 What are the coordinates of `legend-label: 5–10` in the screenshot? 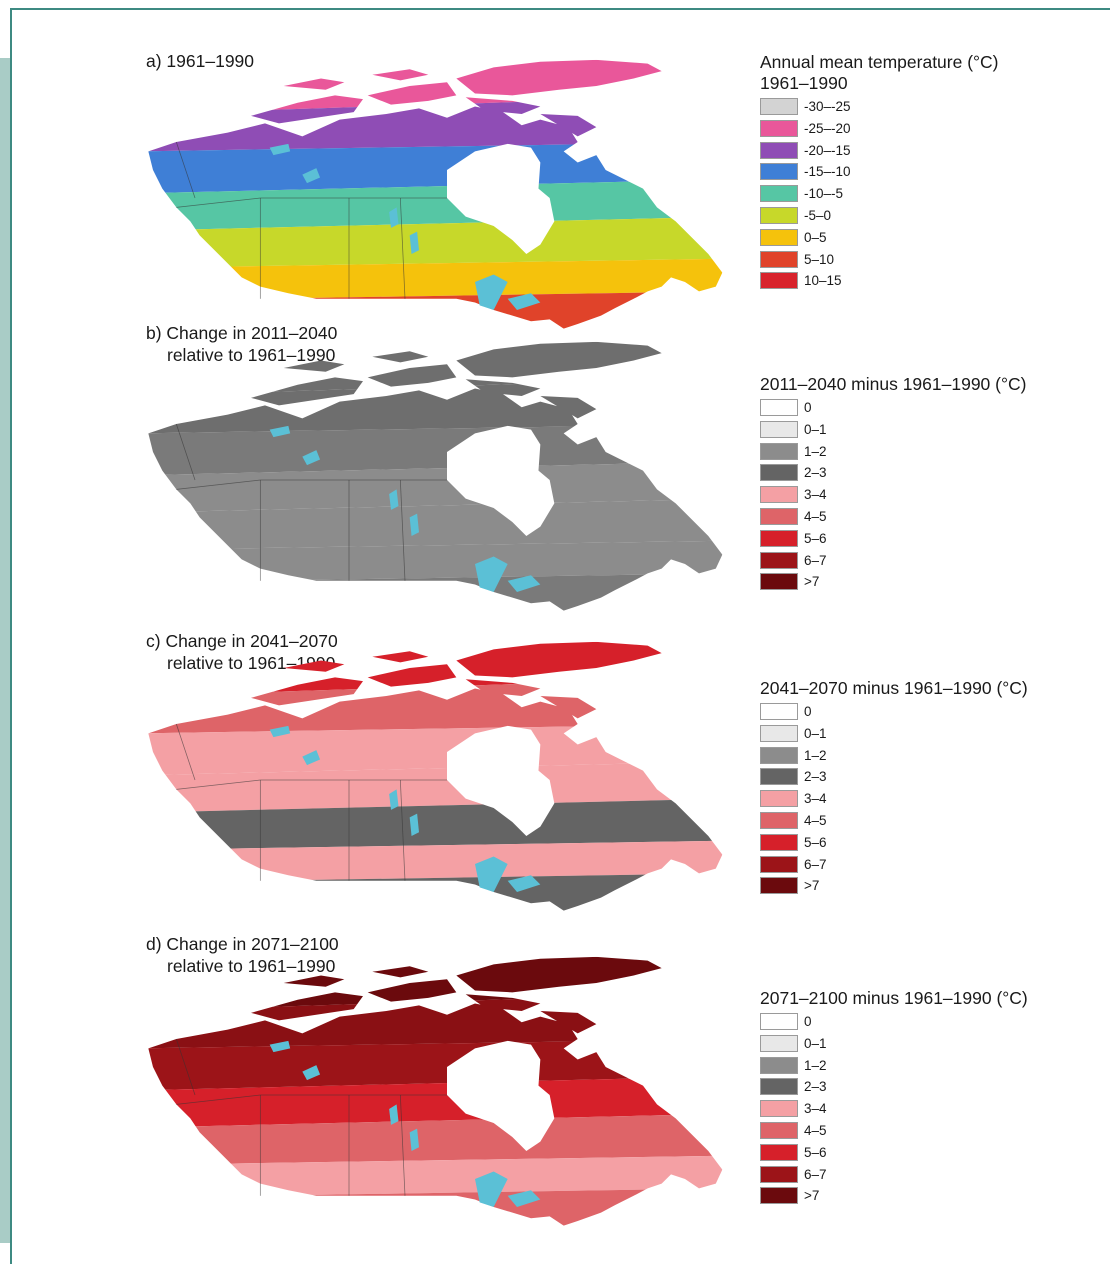 It's located at (819, 259).